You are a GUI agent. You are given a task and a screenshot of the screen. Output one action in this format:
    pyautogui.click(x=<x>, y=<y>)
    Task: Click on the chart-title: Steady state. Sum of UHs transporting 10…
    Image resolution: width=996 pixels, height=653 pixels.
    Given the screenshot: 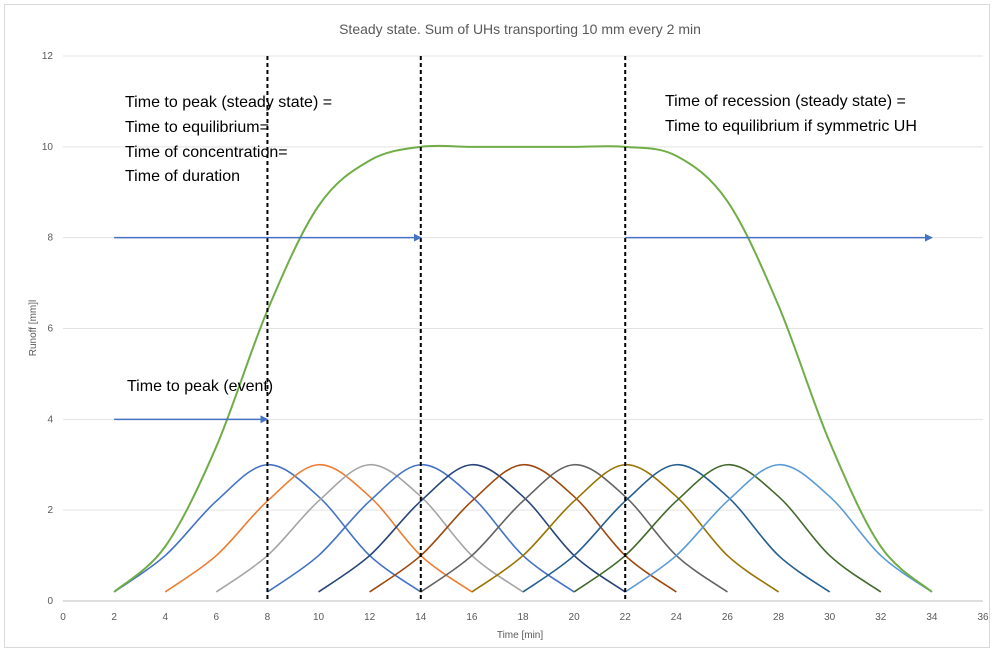 What is the action you would take?
    pyautogui.click(x=520, y=29)
    